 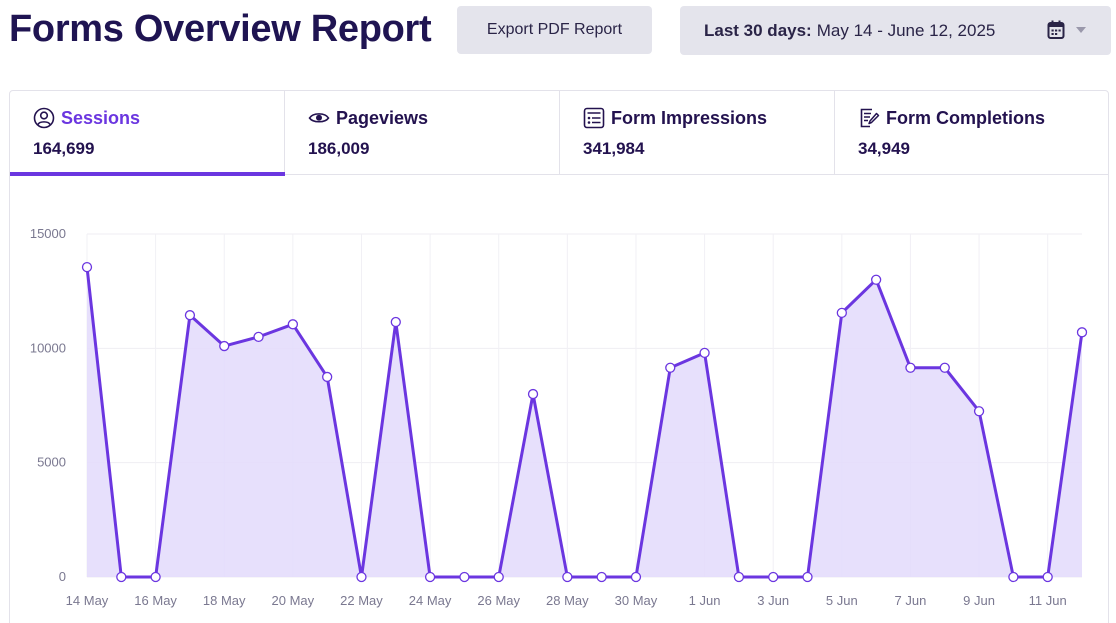 What do you see at coordinates (498, 600) in the screenshot?
I see `x-tick-label: 26 May` at bounding box center [498, 600].